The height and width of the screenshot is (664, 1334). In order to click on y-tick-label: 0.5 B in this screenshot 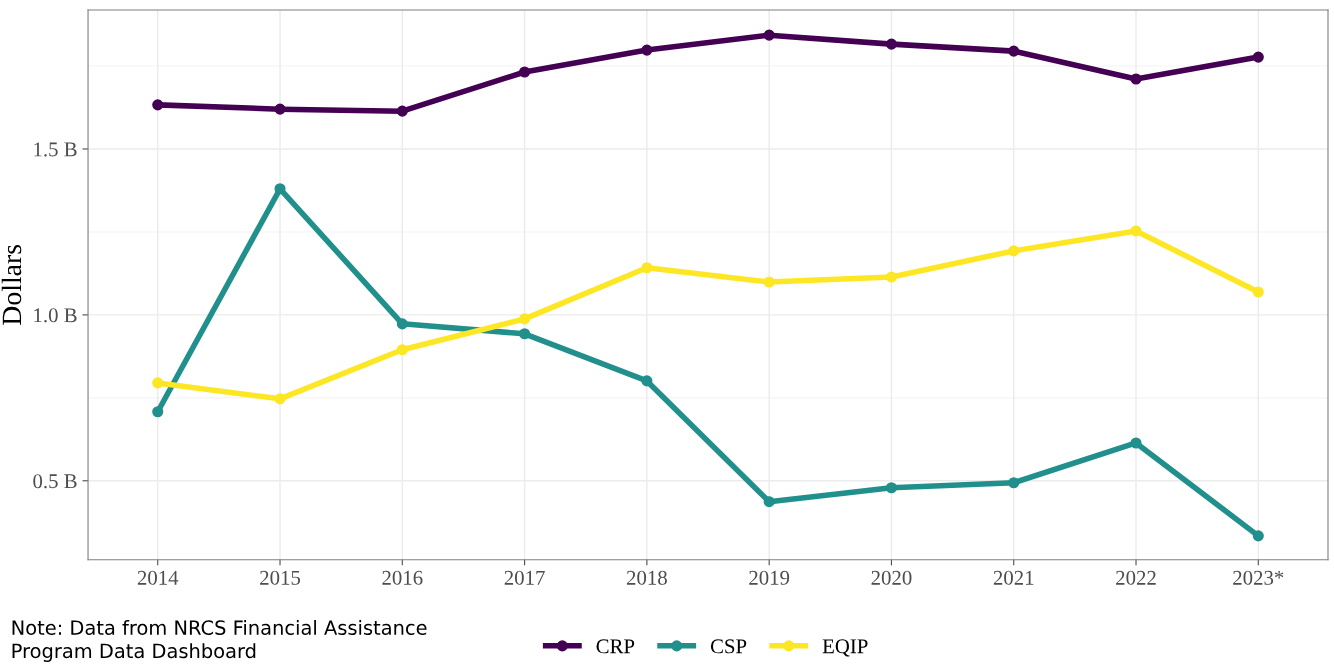, I will do `click(55, 481)`.